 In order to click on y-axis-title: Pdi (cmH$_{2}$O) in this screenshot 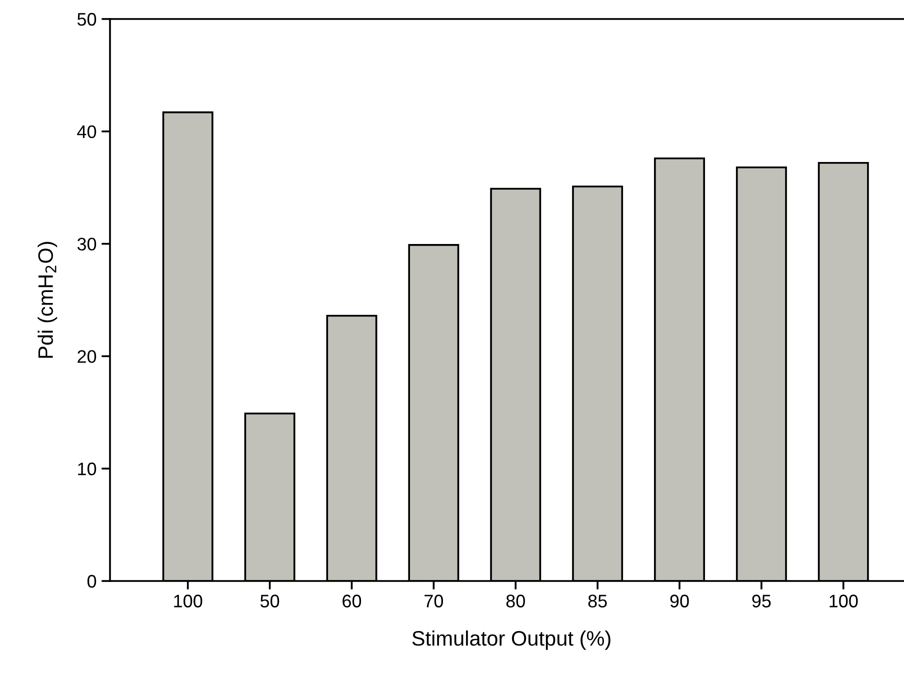, I will do `click(48, 300)`.